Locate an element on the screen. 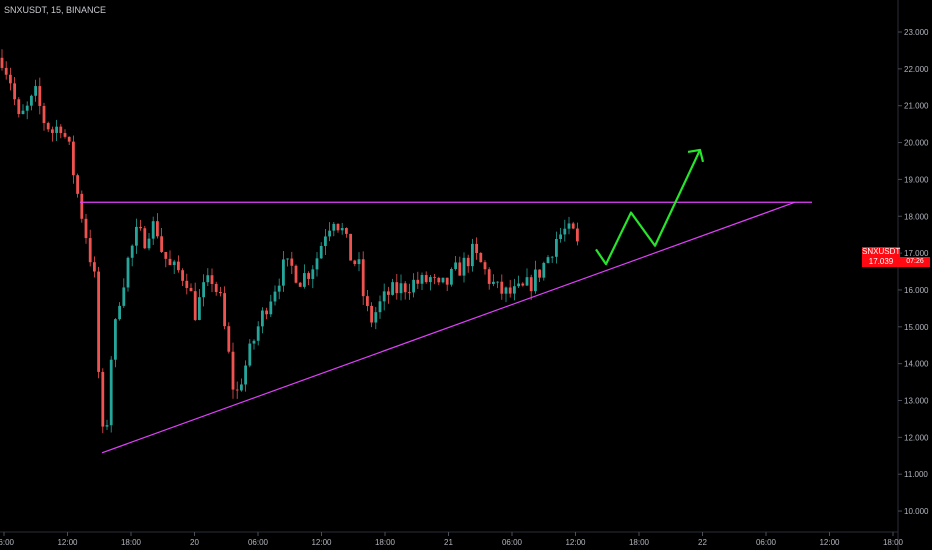  price-tick-label: 15.000 is located at coordinates (916, 327).